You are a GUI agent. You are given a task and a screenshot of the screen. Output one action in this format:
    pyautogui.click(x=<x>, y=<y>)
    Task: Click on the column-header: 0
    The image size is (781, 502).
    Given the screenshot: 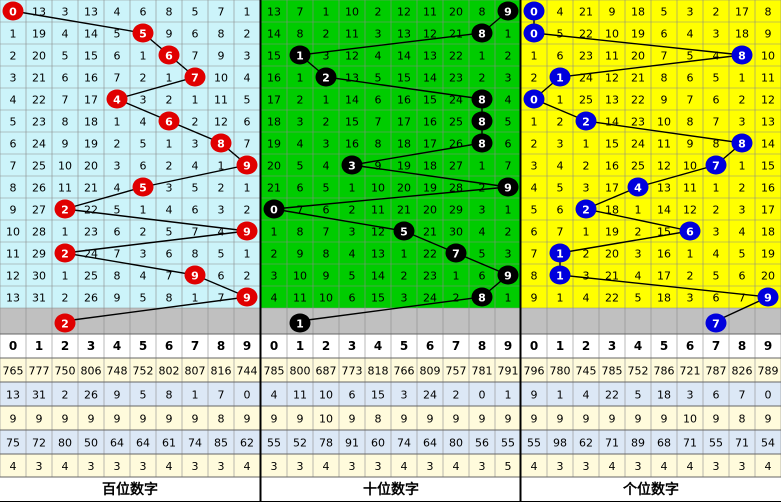 What is the action you would take?
    pyautogui.click(x=274, y=346)
    